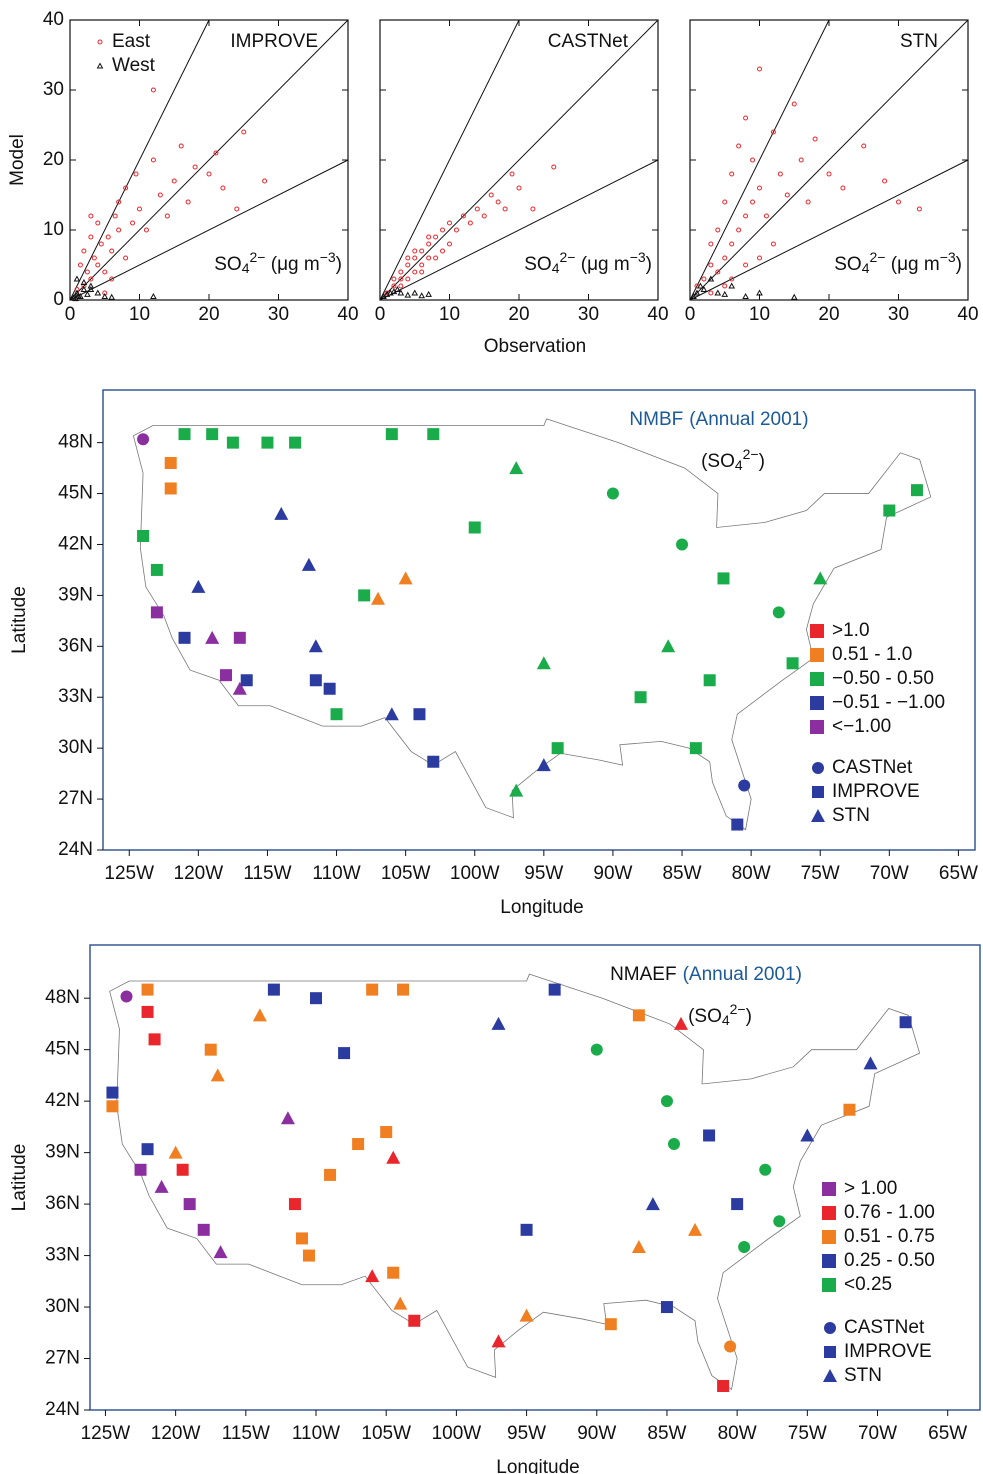 The height and width of the screenshot is (1474, 983). Describe the element at coordinates (738, 1009) in the screenshot. I see `text-part: 2−` at that location.